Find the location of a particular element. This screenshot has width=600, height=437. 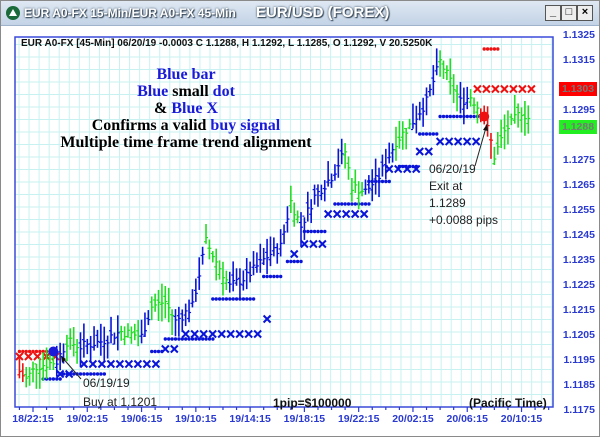

buy-arrow-head is located at coordinates (63, 359).